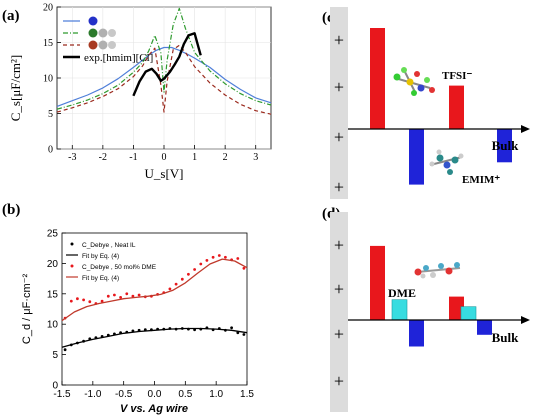  What do you see at coordinates (339, 312) in the screenshot?
I see `electrode-d` at bounding box center [339, 312].